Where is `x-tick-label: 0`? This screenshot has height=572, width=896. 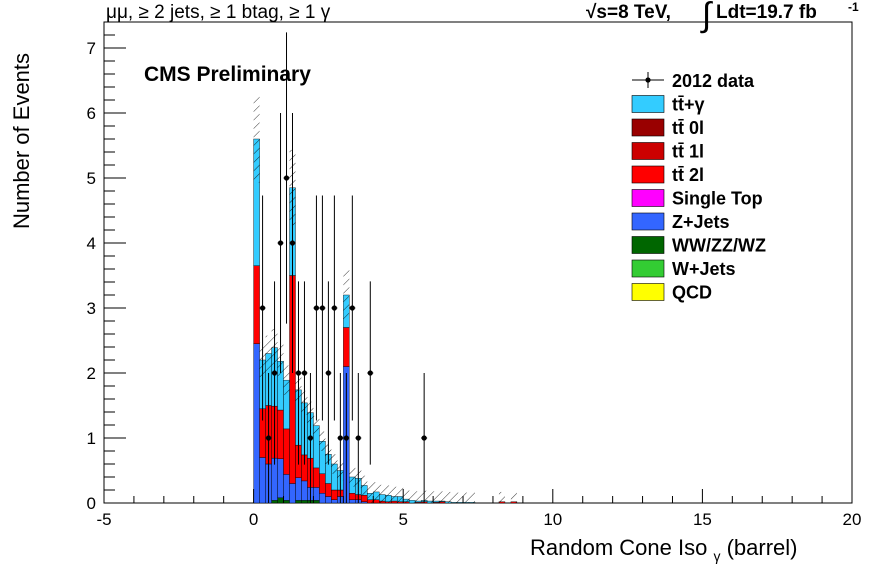 x-tick-label: 0 is located at coordinates (253, 519).